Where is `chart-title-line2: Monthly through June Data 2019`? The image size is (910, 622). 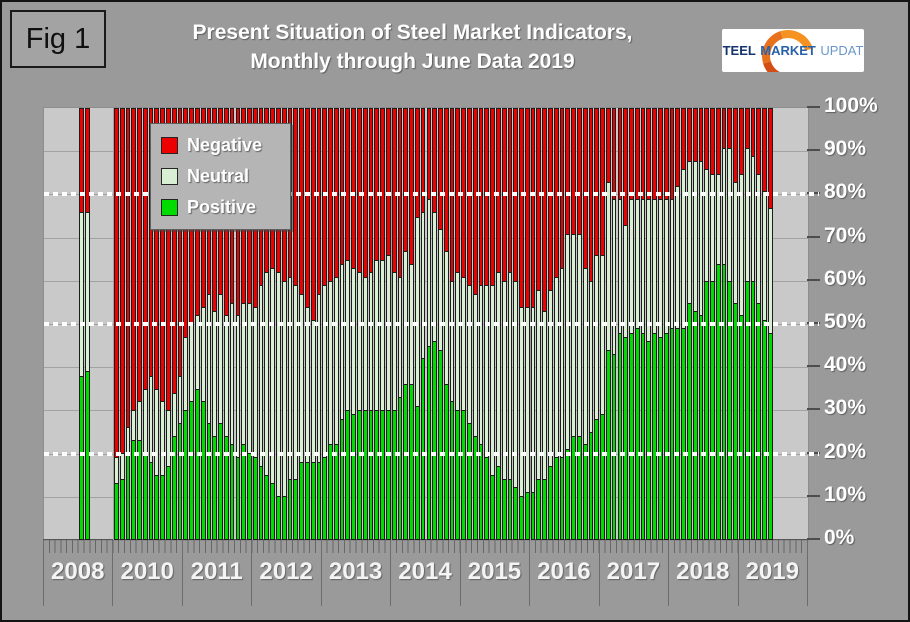
chart-title-line2: Monthly through June Data 2019 is located at coordinates (412, 62).